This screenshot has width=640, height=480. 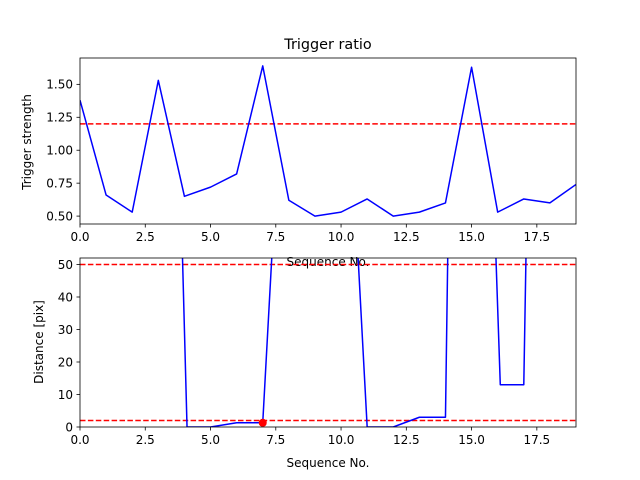 I want to click on y-tick-label: 20, so click(x=65, y=362).